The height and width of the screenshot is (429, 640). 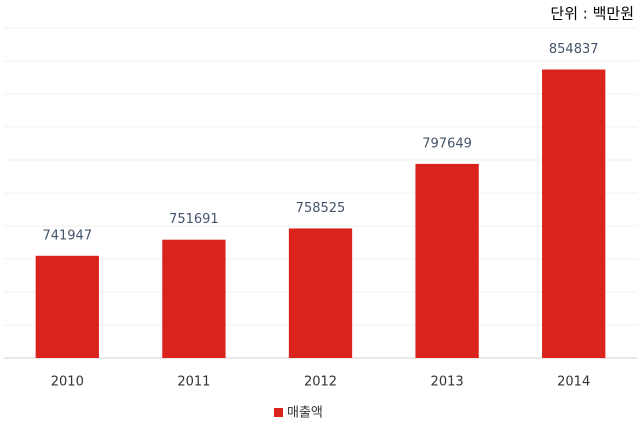 What do you see at coordinates (67, 382) in the screenshot?
I see `x-tick-label: 2010` at bounding box center [67, 382].